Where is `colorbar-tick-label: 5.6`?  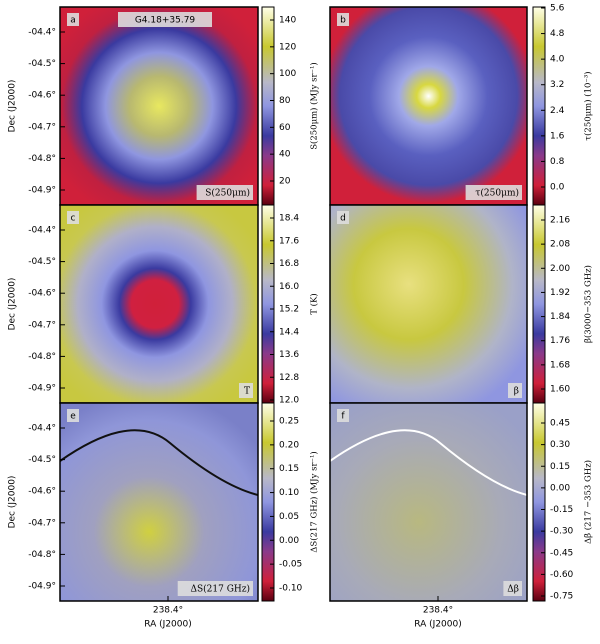 colorbar-tick-label: 5.6 is located at coordinates (557, 9).